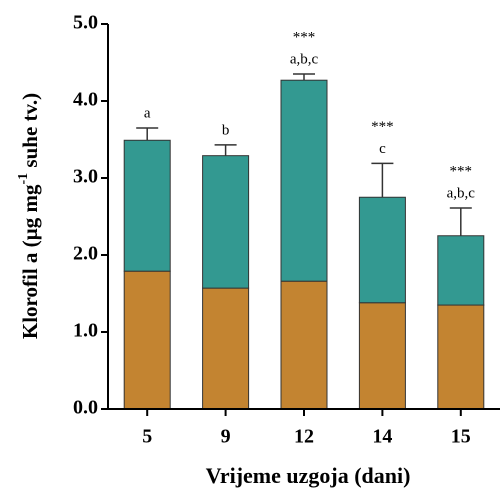 This screenshot has width=500, height=494. What do you see at coordinates (85, 254) in the screenshot?
I see `y-tick-label: 2.0` at bounding box center [85, 254].